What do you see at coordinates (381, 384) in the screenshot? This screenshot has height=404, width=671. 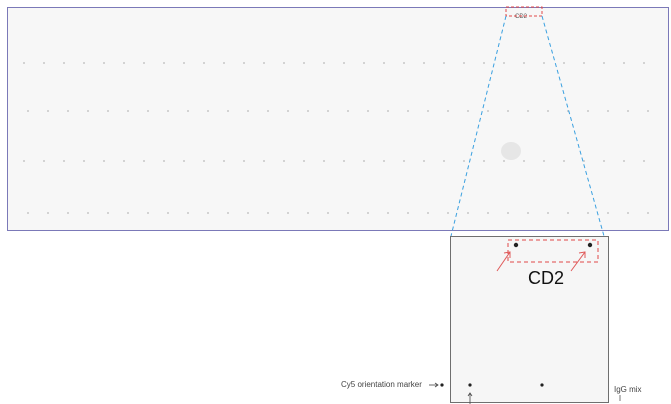 I see `orientation-marker-label: Cy5 orientation marker` at bounding box center [381, 384].